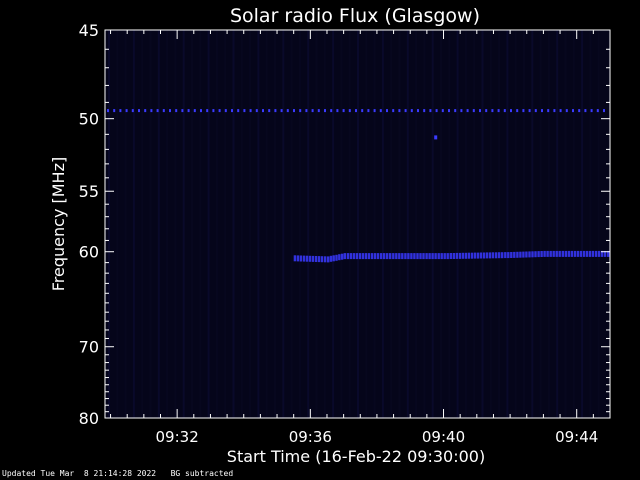 This screenshot has height=480, width=640. Describe the element at coordinates (79, 473) in the screenshot. I see `updated-timestamp: Updated Tue Mar 8 21:14:28 2022` at that location.